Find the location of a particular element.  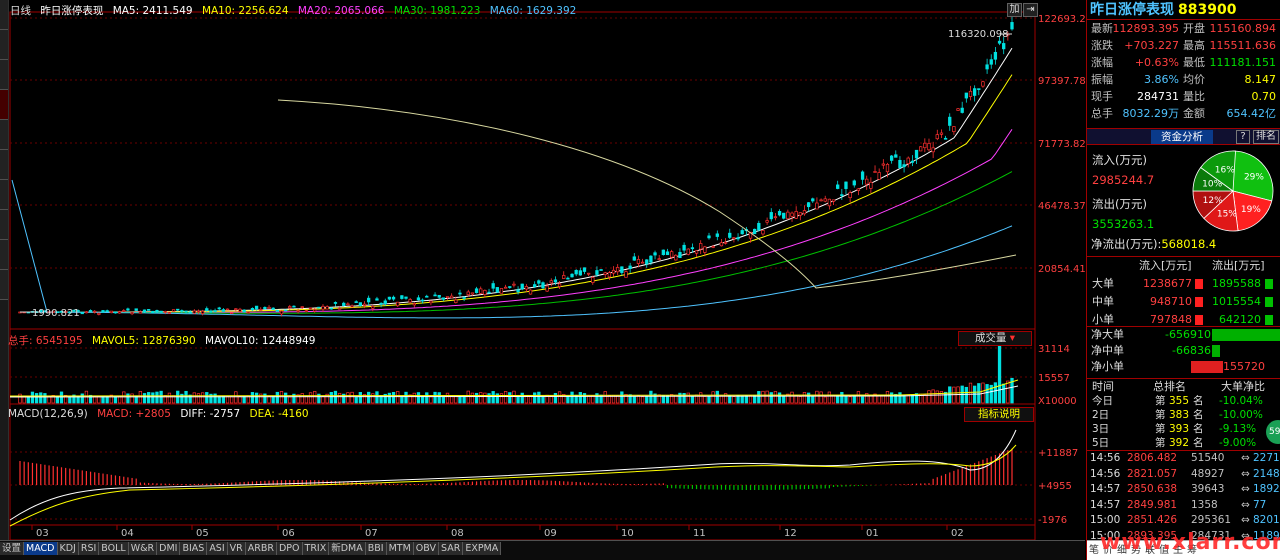

panel-bottom-tab: 主 is located at coordinates (1178, 550).